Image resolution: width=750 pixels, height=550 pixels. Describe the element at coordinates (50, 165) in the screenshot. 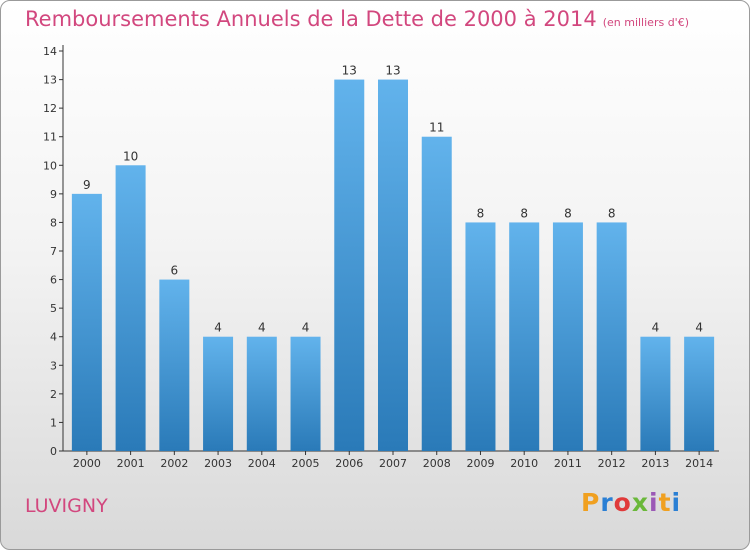

I see `y-tick-label: 10` at that location.